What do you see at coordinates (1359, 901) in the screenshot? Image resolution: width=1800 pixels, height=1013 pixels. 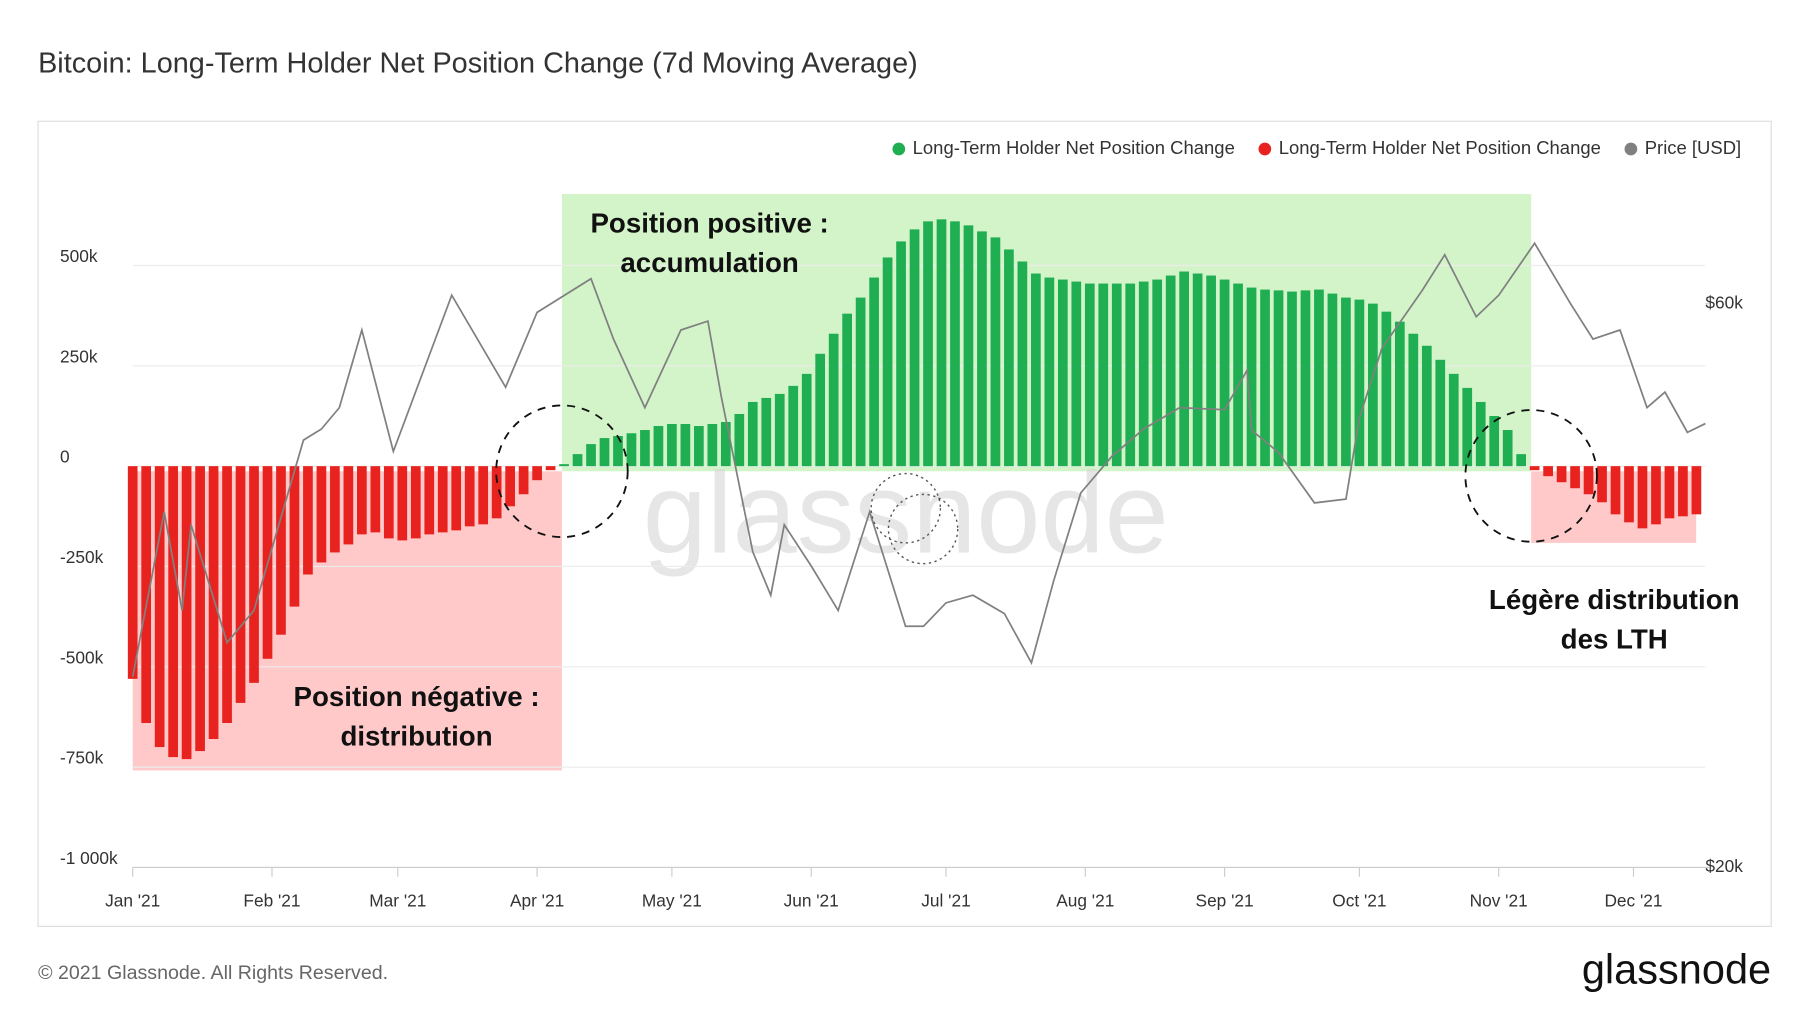 I see `x-tick-label: Oct '21` at bounding box center [1359, 901].